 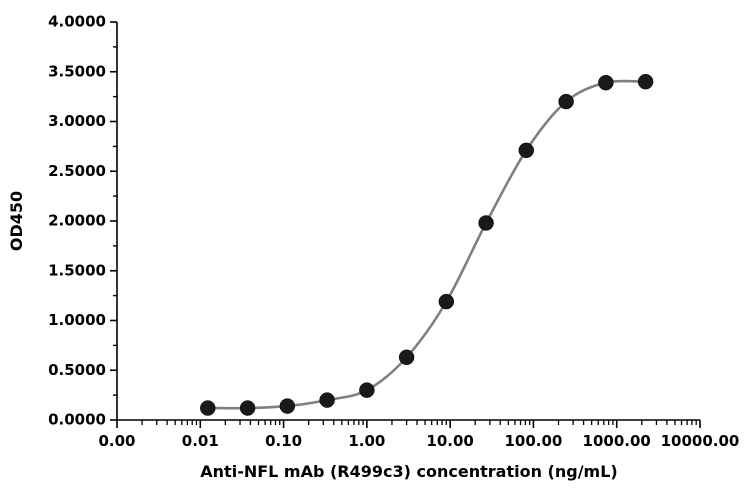 I want to click on x-tick-label: 100.00, so click(x=533, y=441).